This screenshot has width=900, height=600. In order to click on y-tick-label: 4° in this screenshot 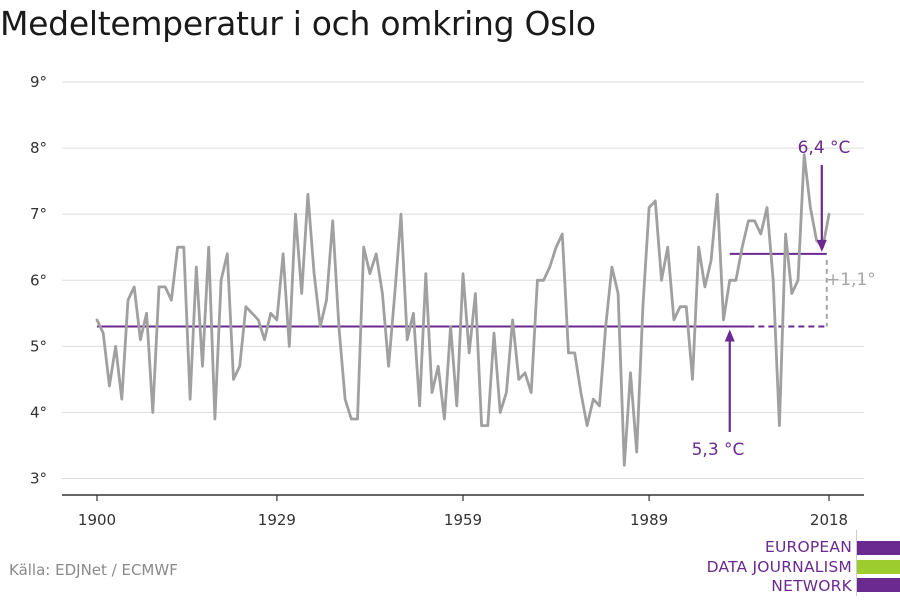, I will do `click(38, 412)`.